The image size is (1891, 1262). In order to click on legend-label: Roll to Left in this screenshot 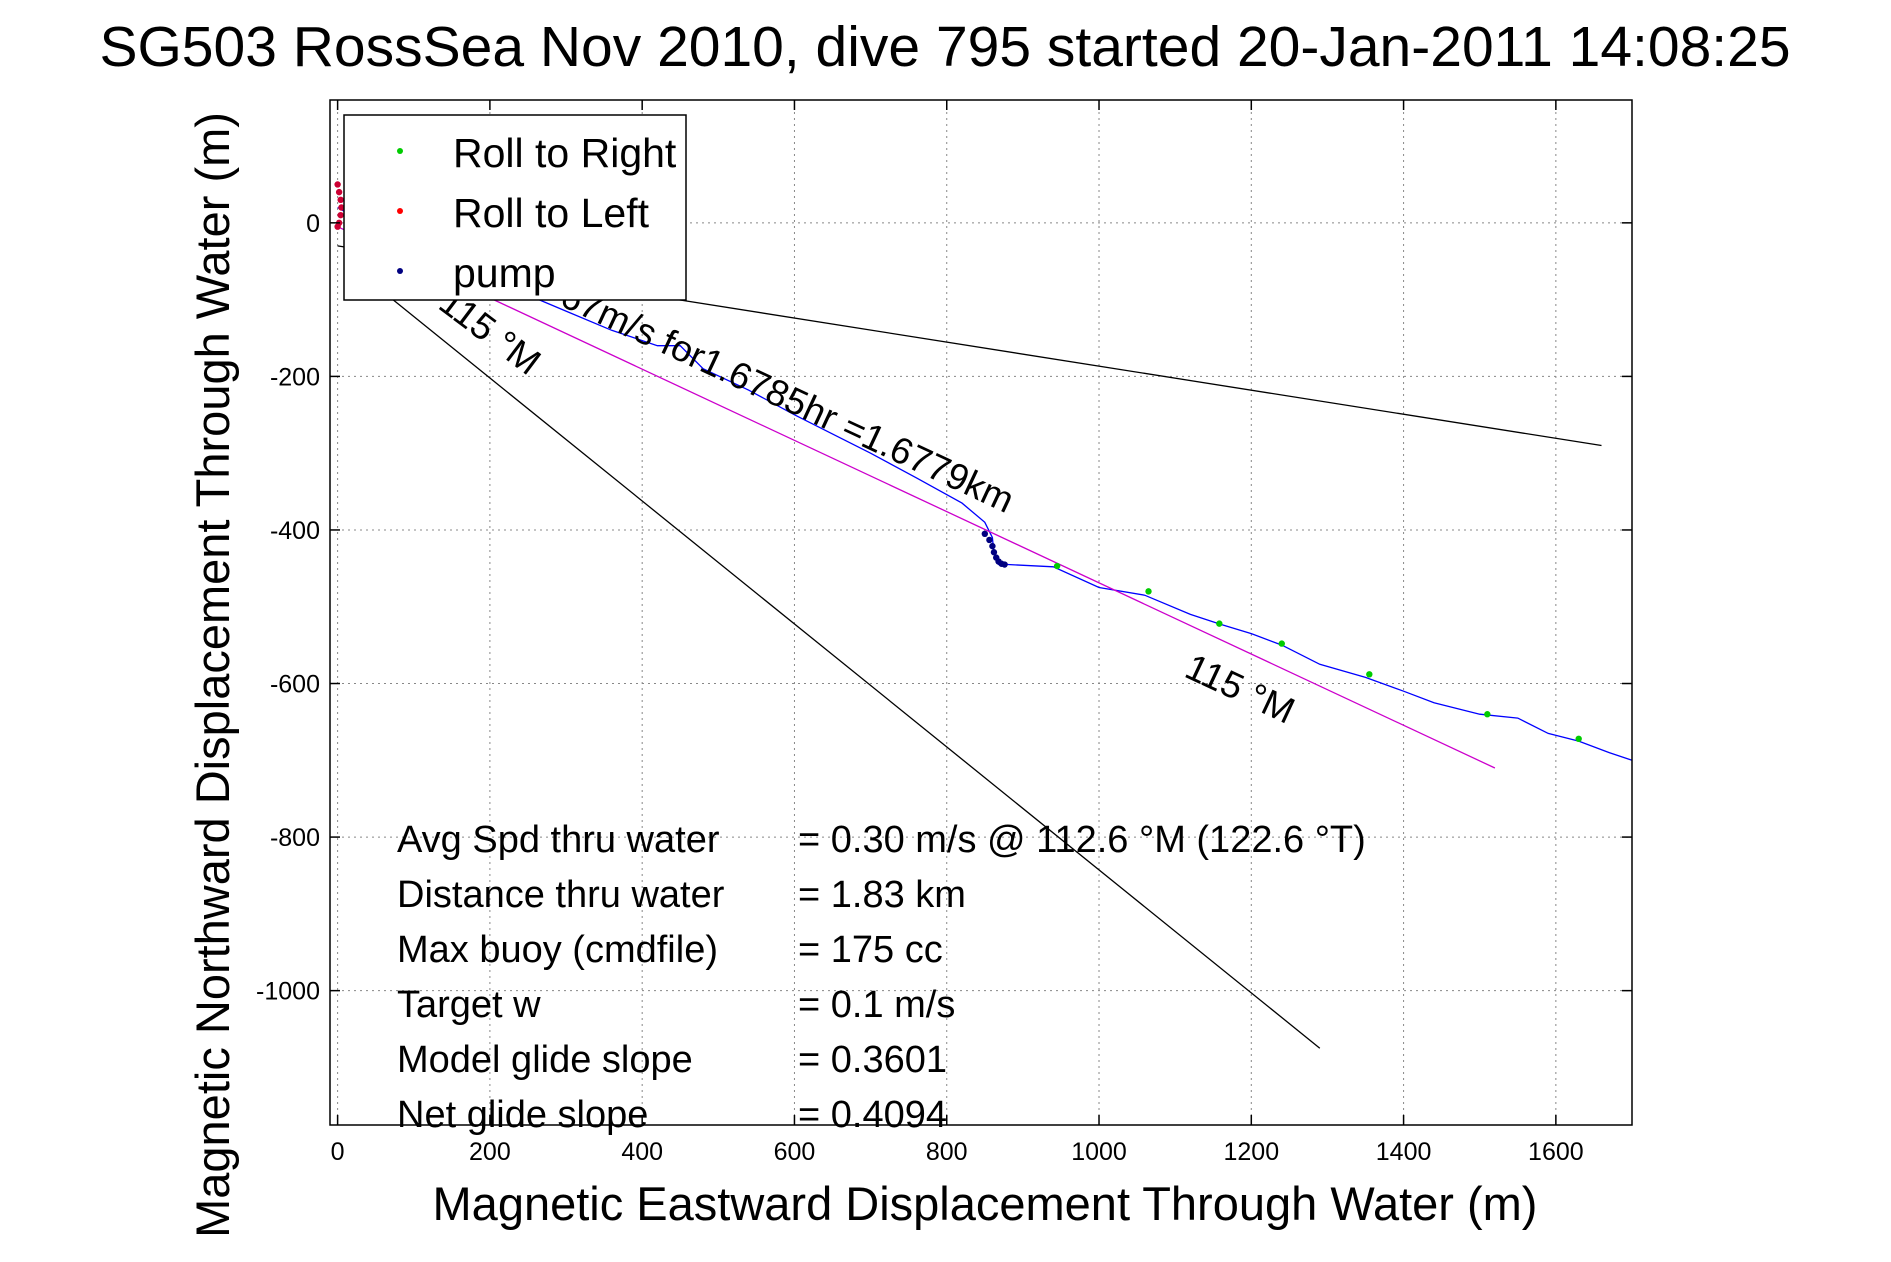, I will do `click(551, 213)`.